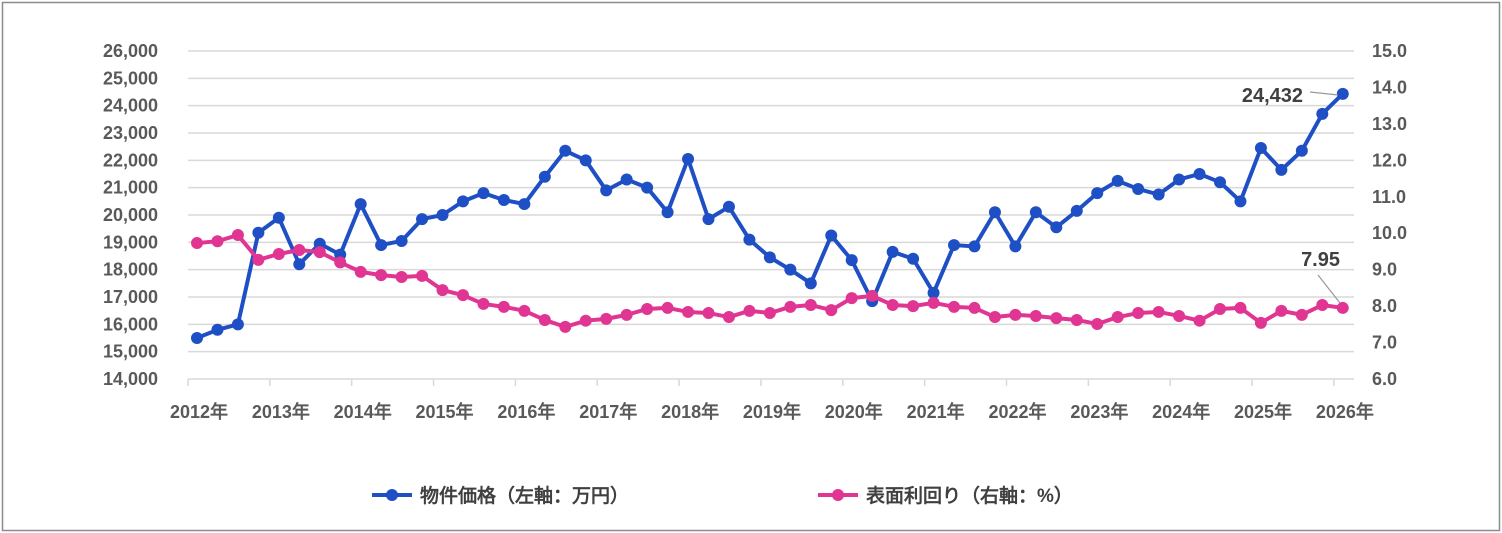 The image size is (1502, 533). I want to click on x-tick-label: 2013年, so click(281, 411).